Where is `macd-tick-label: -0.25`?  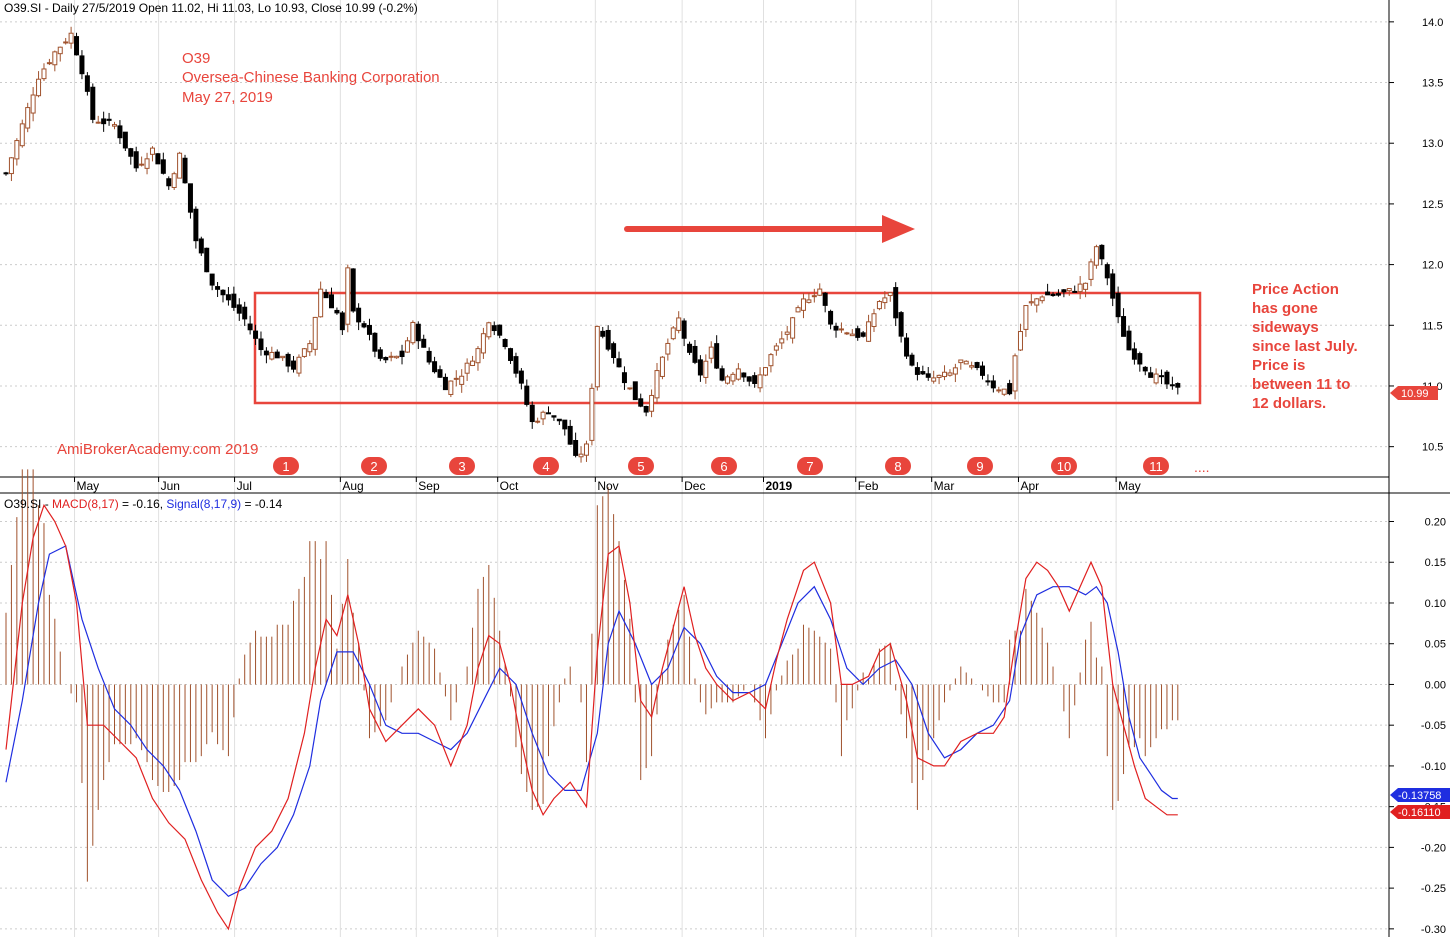
macd-tick-label: -0.25 is located at coordinates (1433, 889).